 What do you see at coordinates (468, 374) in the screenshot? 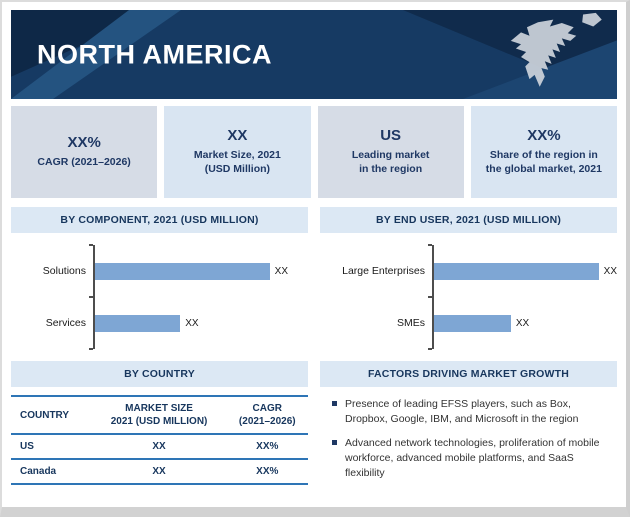
I see `section-header-factors: FACTORS DRIVING MARKET GROWTH` at bounding box center [468, 374].